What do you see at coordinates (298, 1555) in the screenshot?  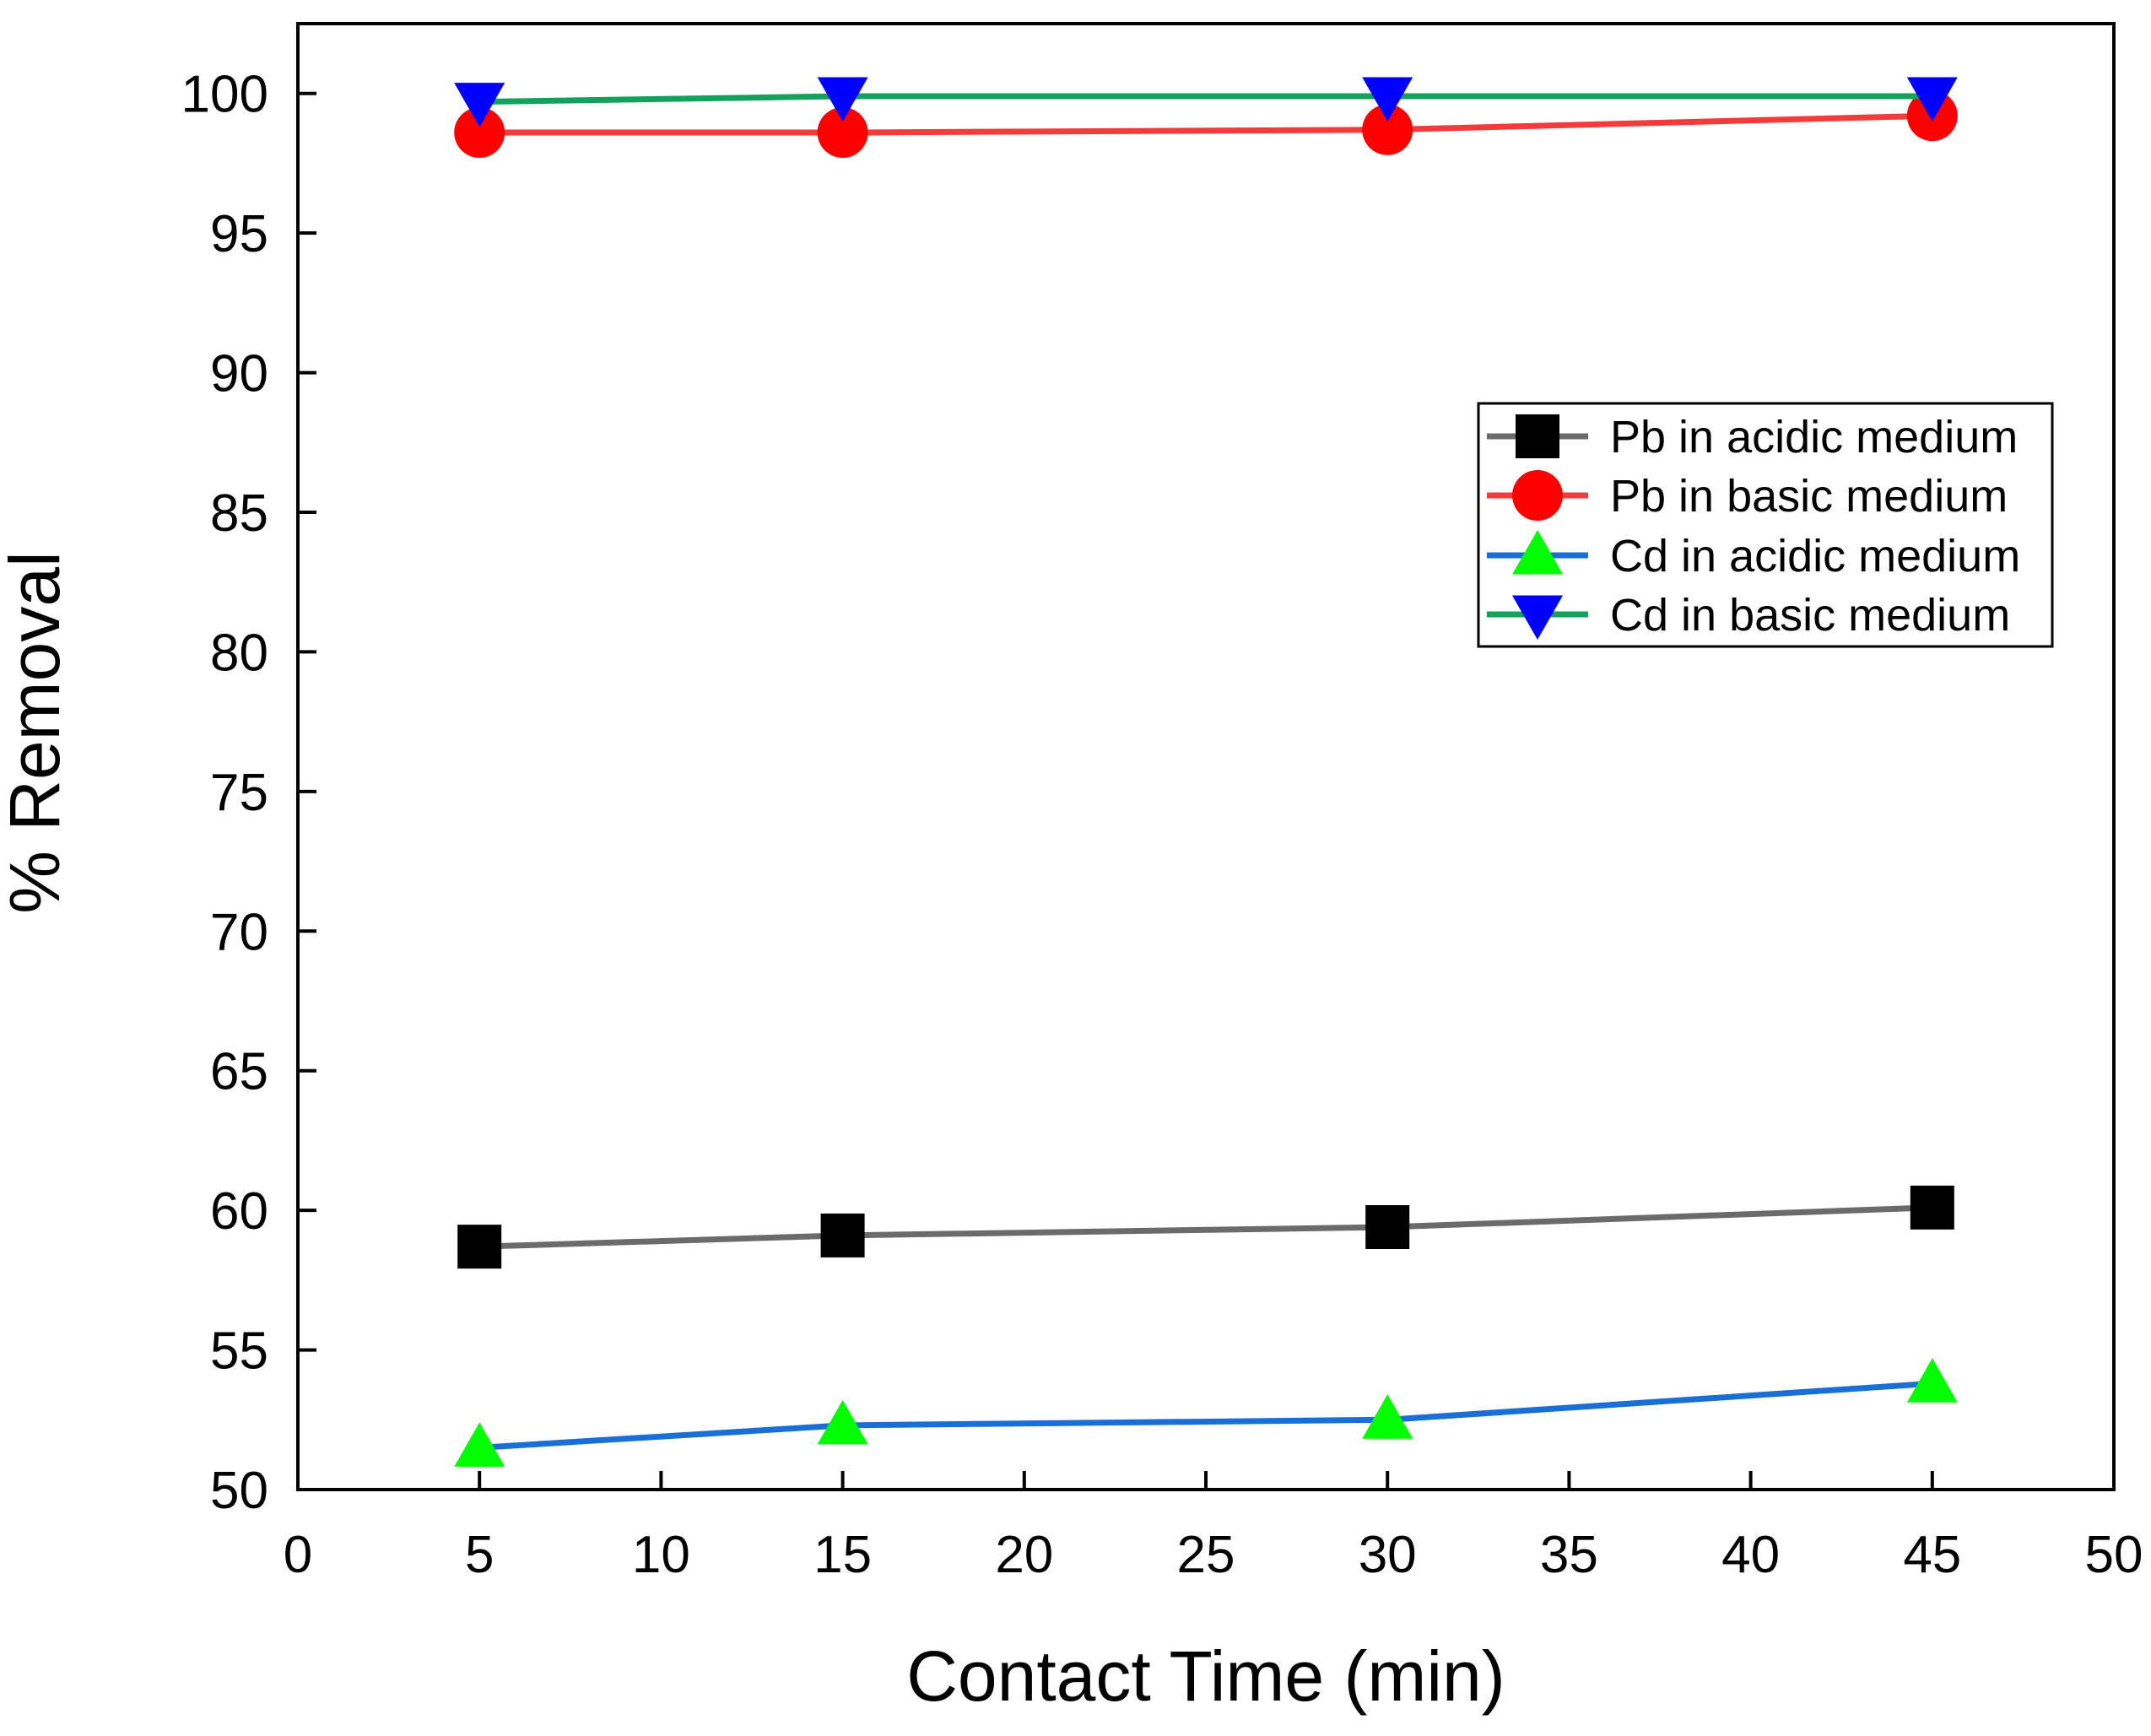 I see `x-tick-label: 0` at bounding box center [298, 1555].